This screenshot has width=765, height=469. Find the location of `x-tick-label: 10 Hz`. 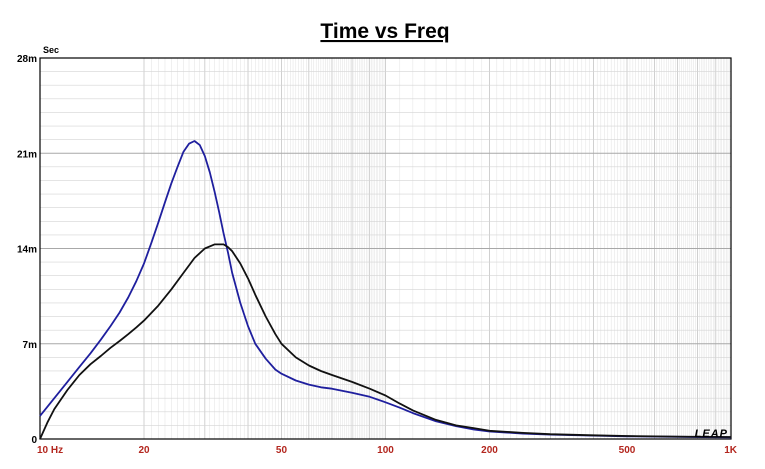

x-tick-label: 10 Hz is located at coordinates (50, 450).